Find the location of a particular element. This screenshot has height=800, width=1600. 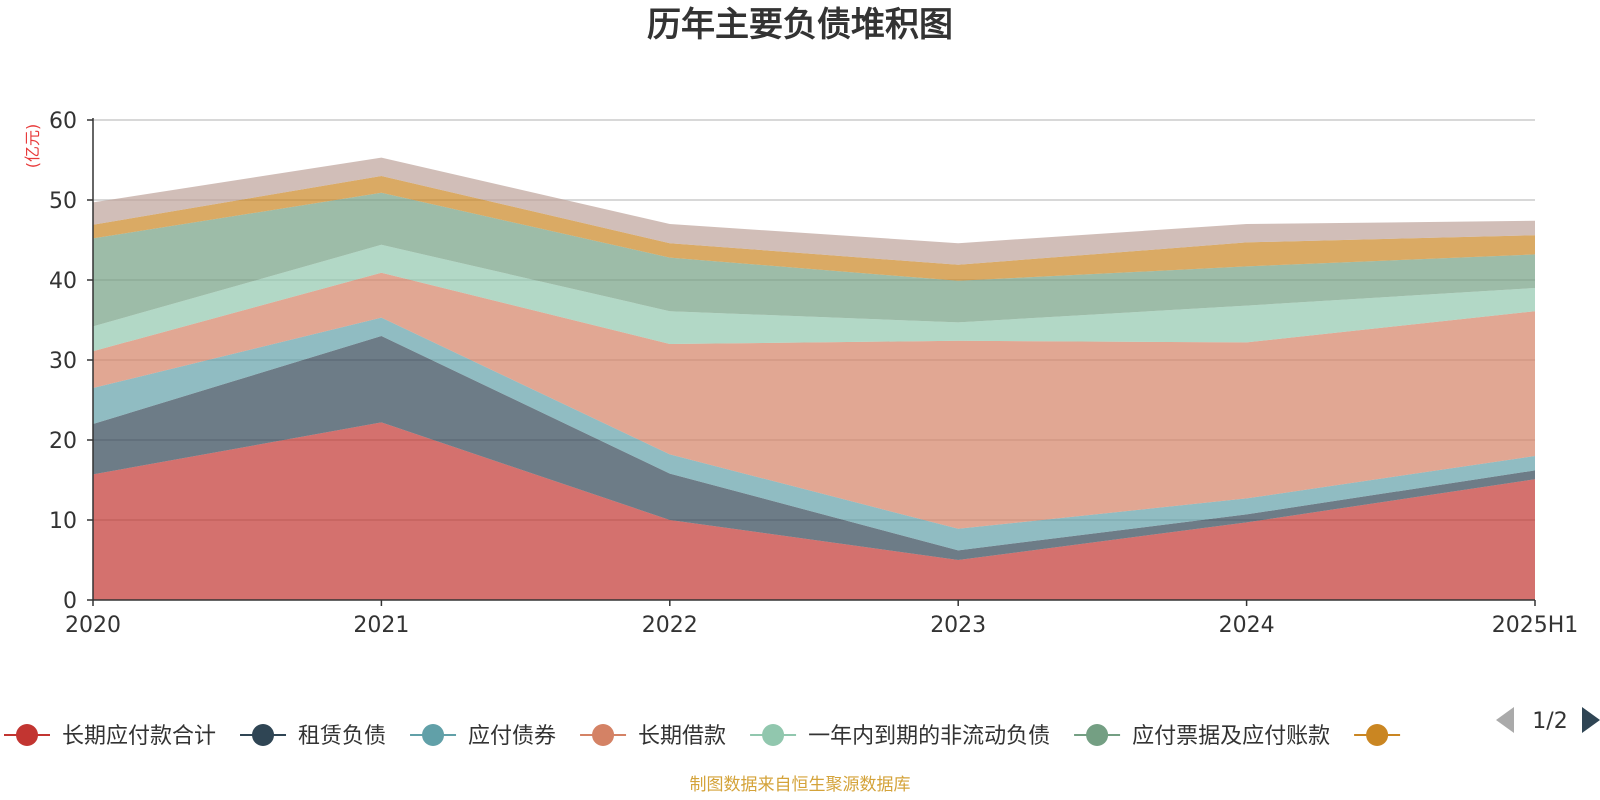

chart-title: 历年主要负债堆积图 is located at coordinates (800, 25).